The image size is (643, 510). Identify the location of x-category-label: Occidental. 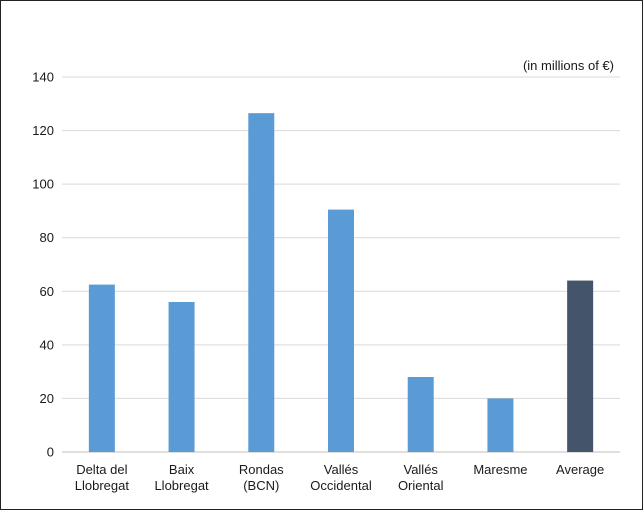
(341, 485).